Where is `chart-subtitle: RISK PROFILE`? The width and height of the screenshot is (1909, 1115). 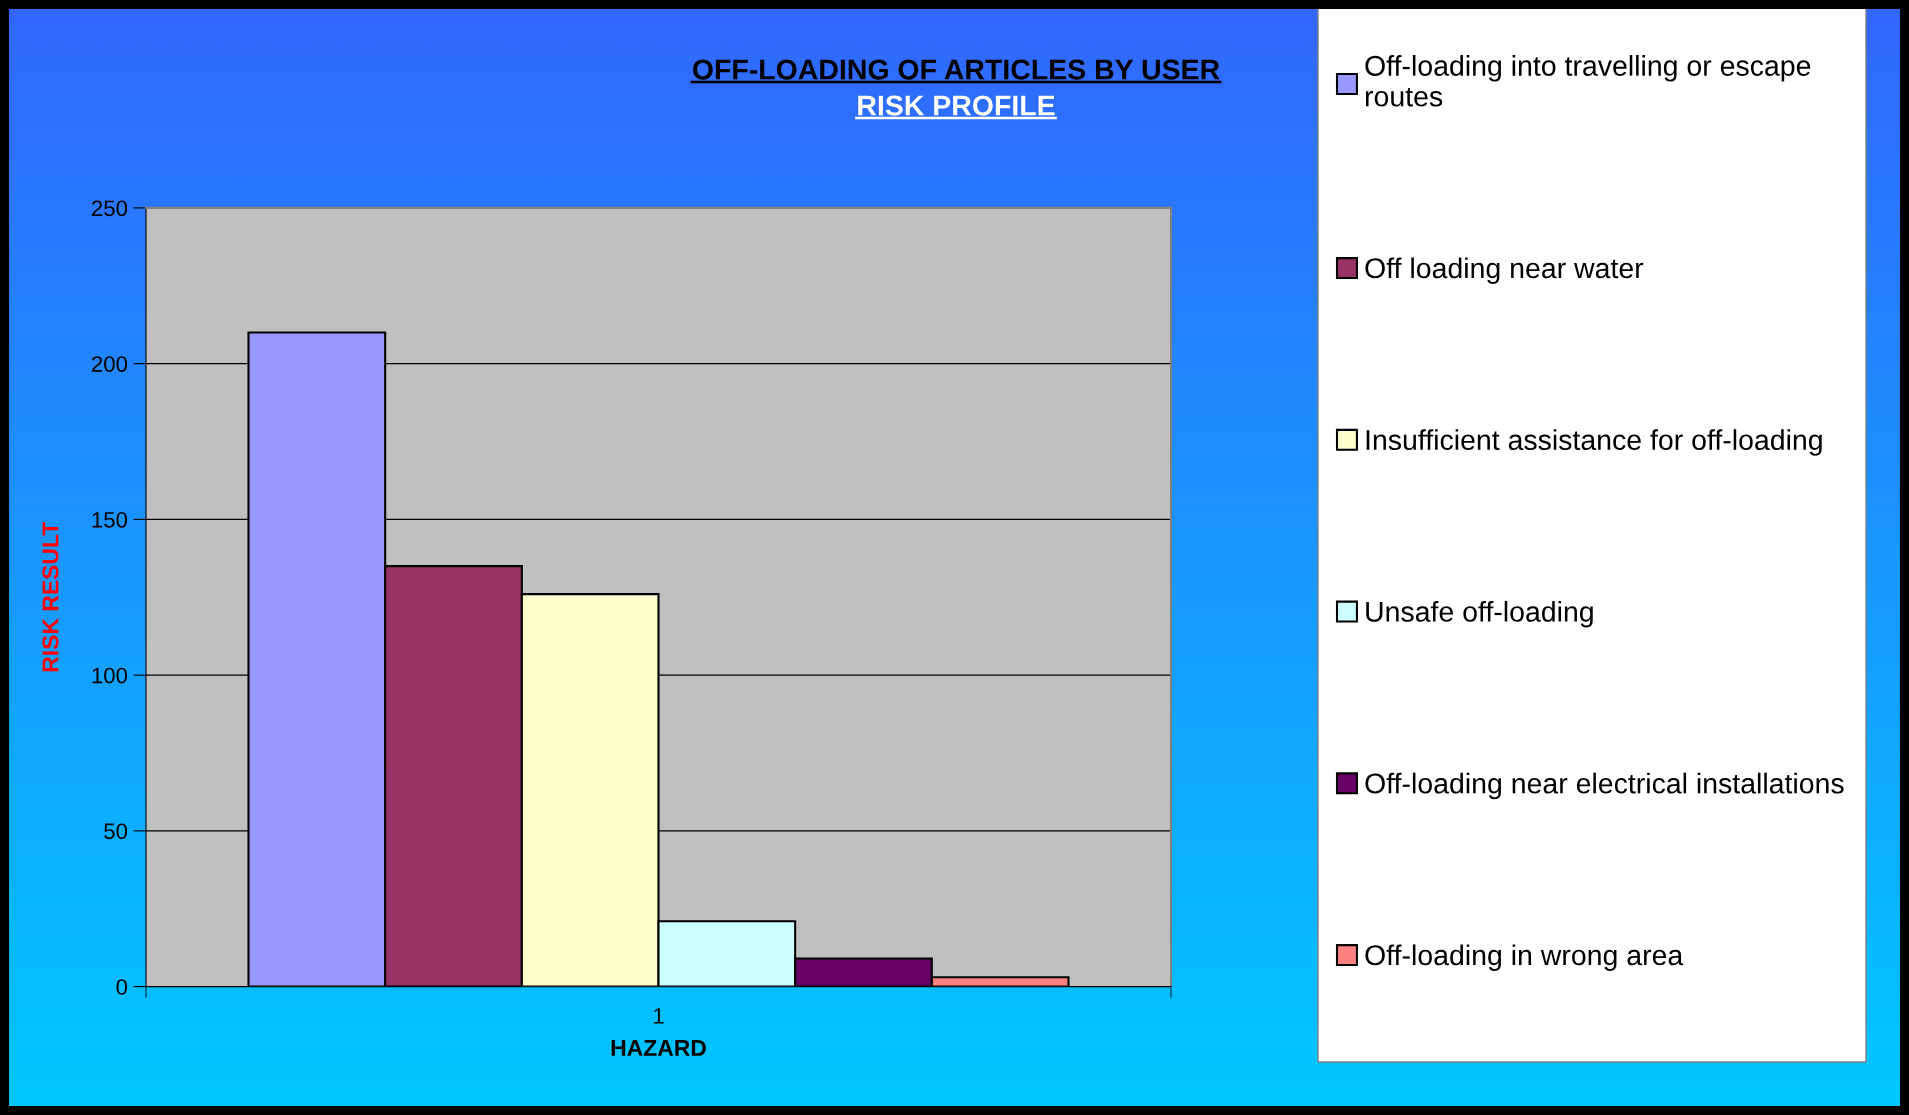 chart-subtitle: RISK PROFILE is located at coordinates (956, 105).